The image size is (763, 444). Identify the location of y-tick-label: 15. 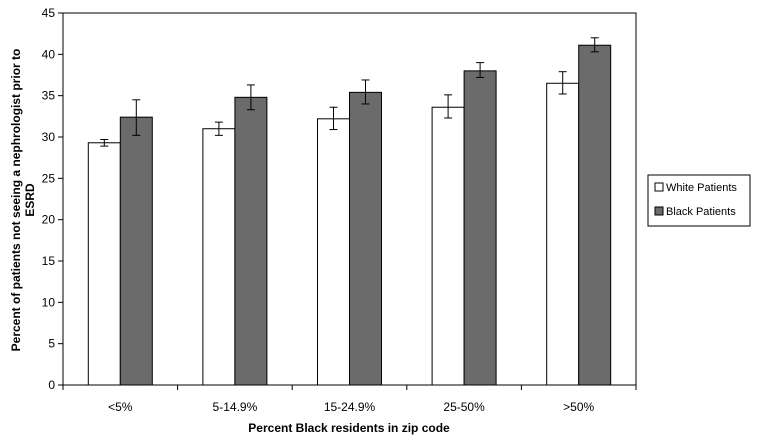
(49, 261).